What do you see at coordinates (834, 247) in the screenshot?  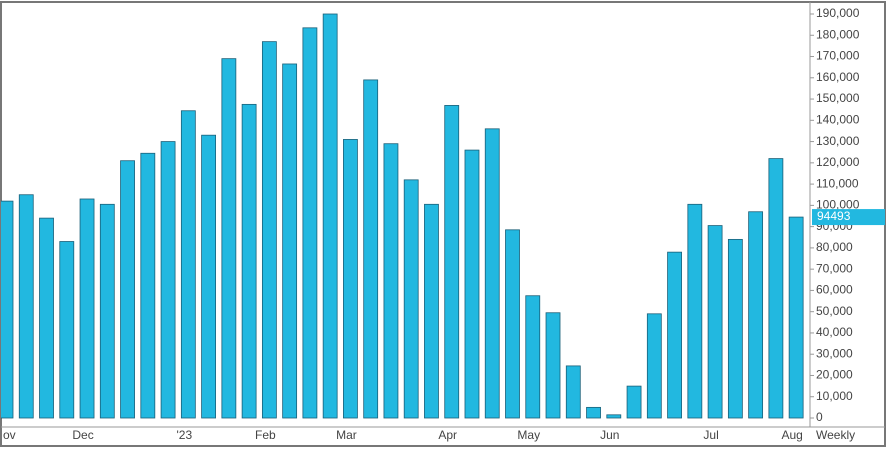 I see `y-tick-label: 80,000` at bounding box center [834, 247].